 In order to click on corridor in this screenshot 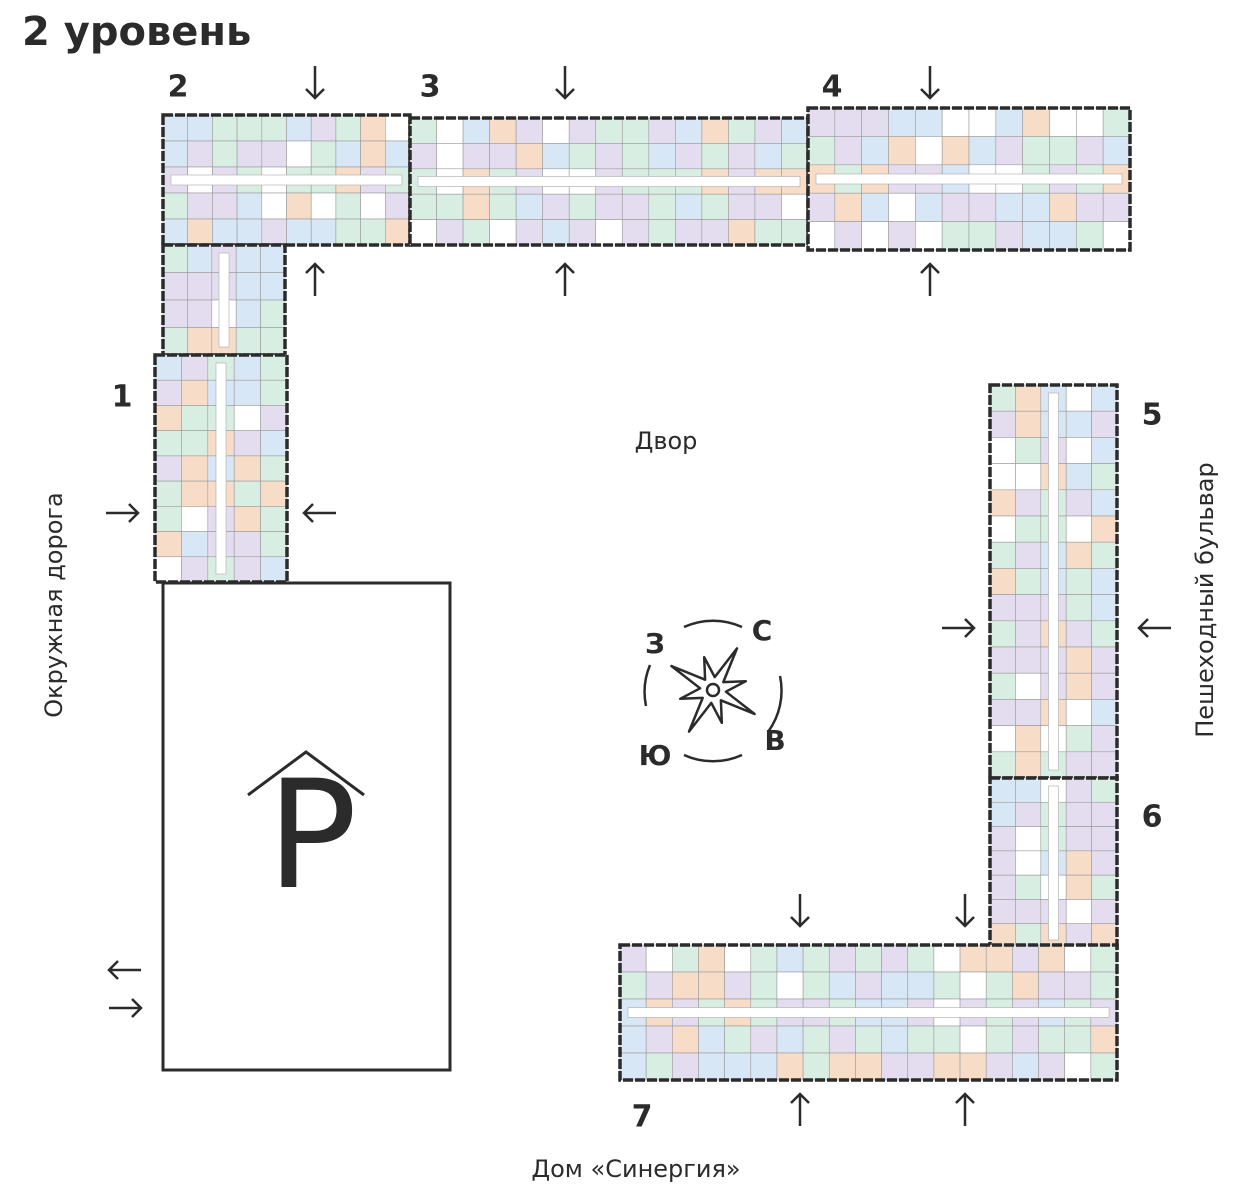, I will do `click(224, 300)`.